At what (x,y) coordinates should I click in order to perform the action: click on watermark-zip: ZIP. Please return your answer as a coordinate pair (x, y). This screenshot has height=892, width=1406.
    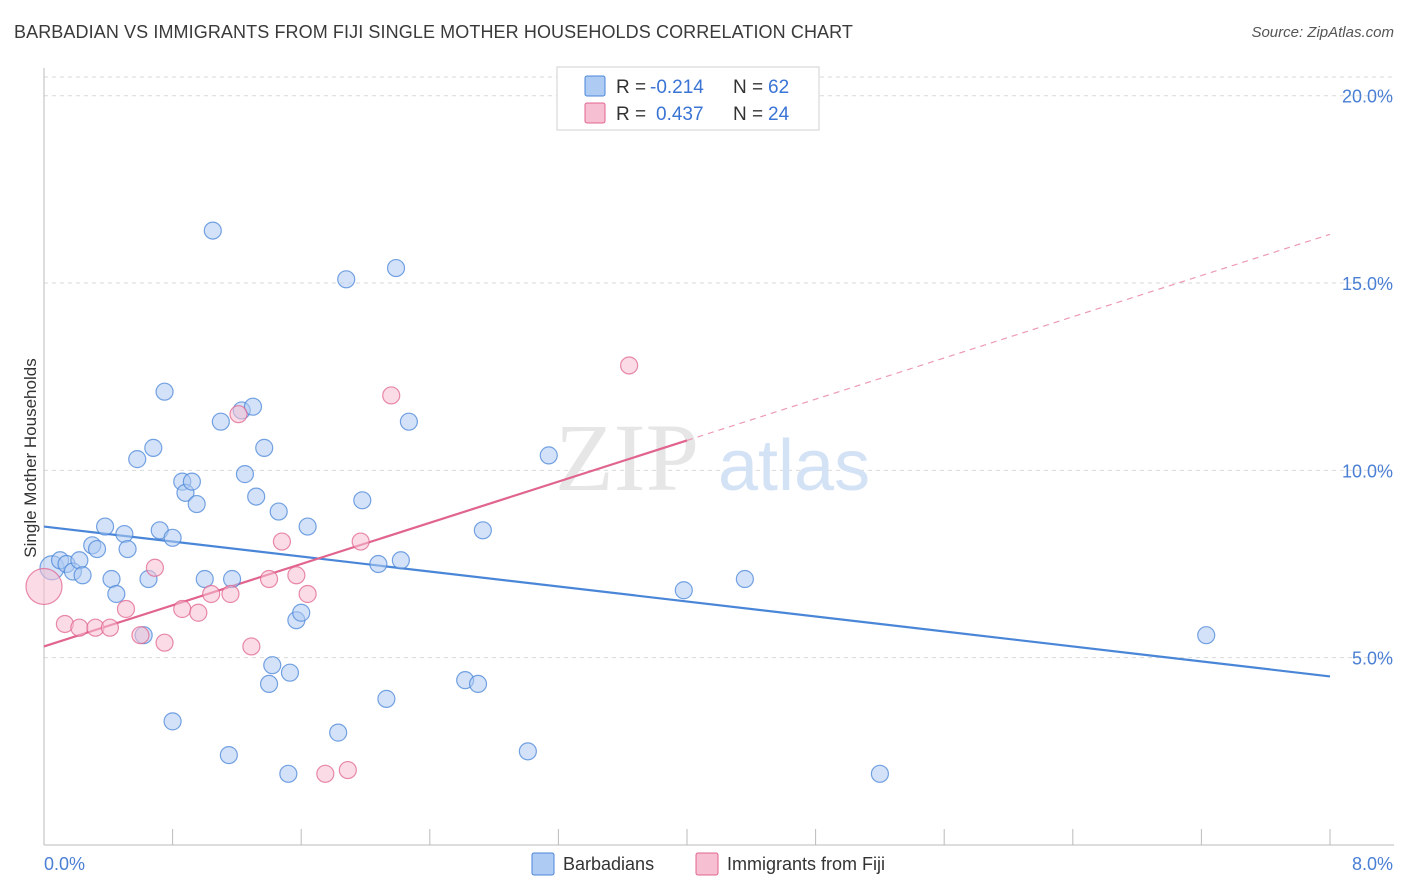
    Looking at the image, I should click on (627, 457).